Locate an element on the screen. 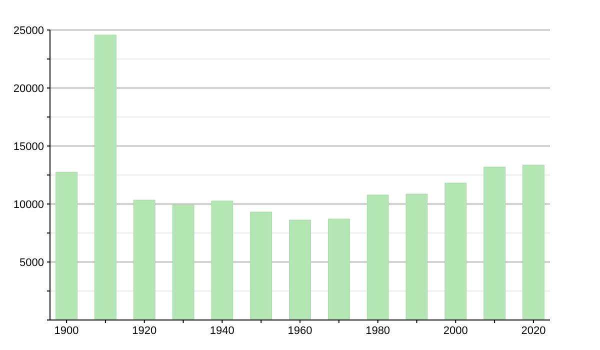 Image resolution: width=600 pixels, height=350 pixels. y-tick-label: 15000 is located at coordinates (28, 146).